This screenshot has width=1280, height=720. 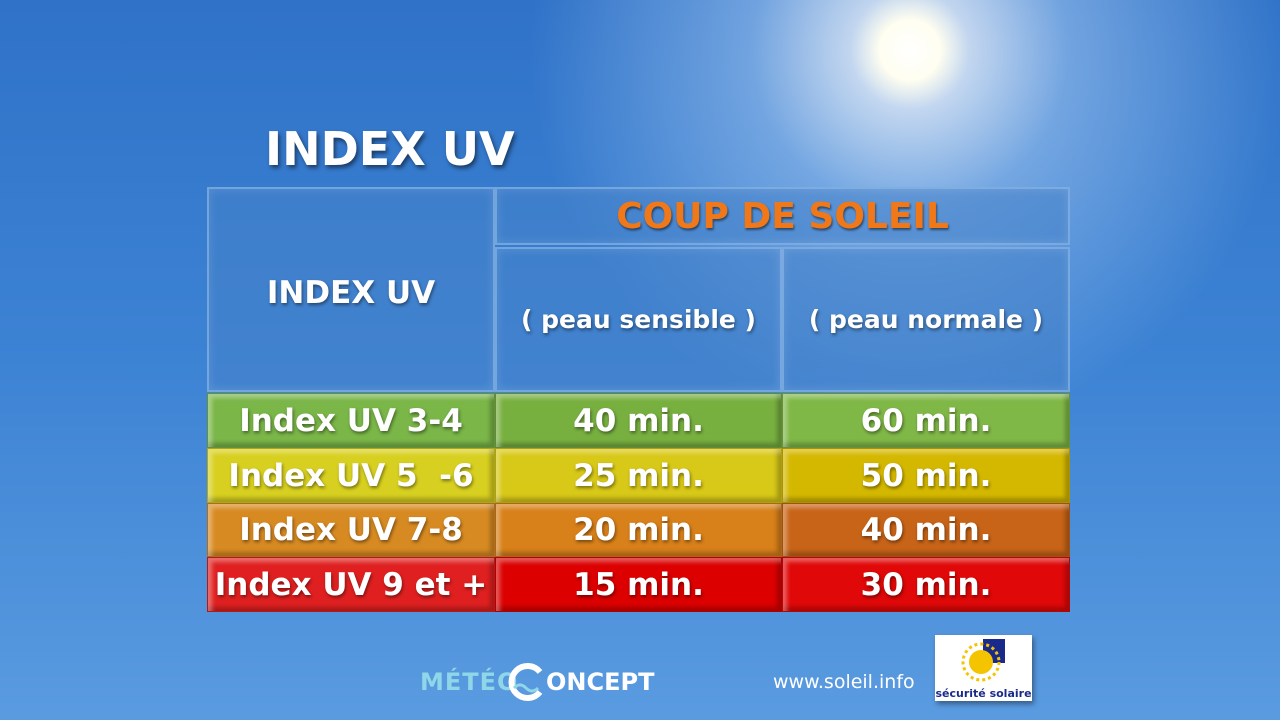 I want to click on logo-icon, so click(x=525, y=682).